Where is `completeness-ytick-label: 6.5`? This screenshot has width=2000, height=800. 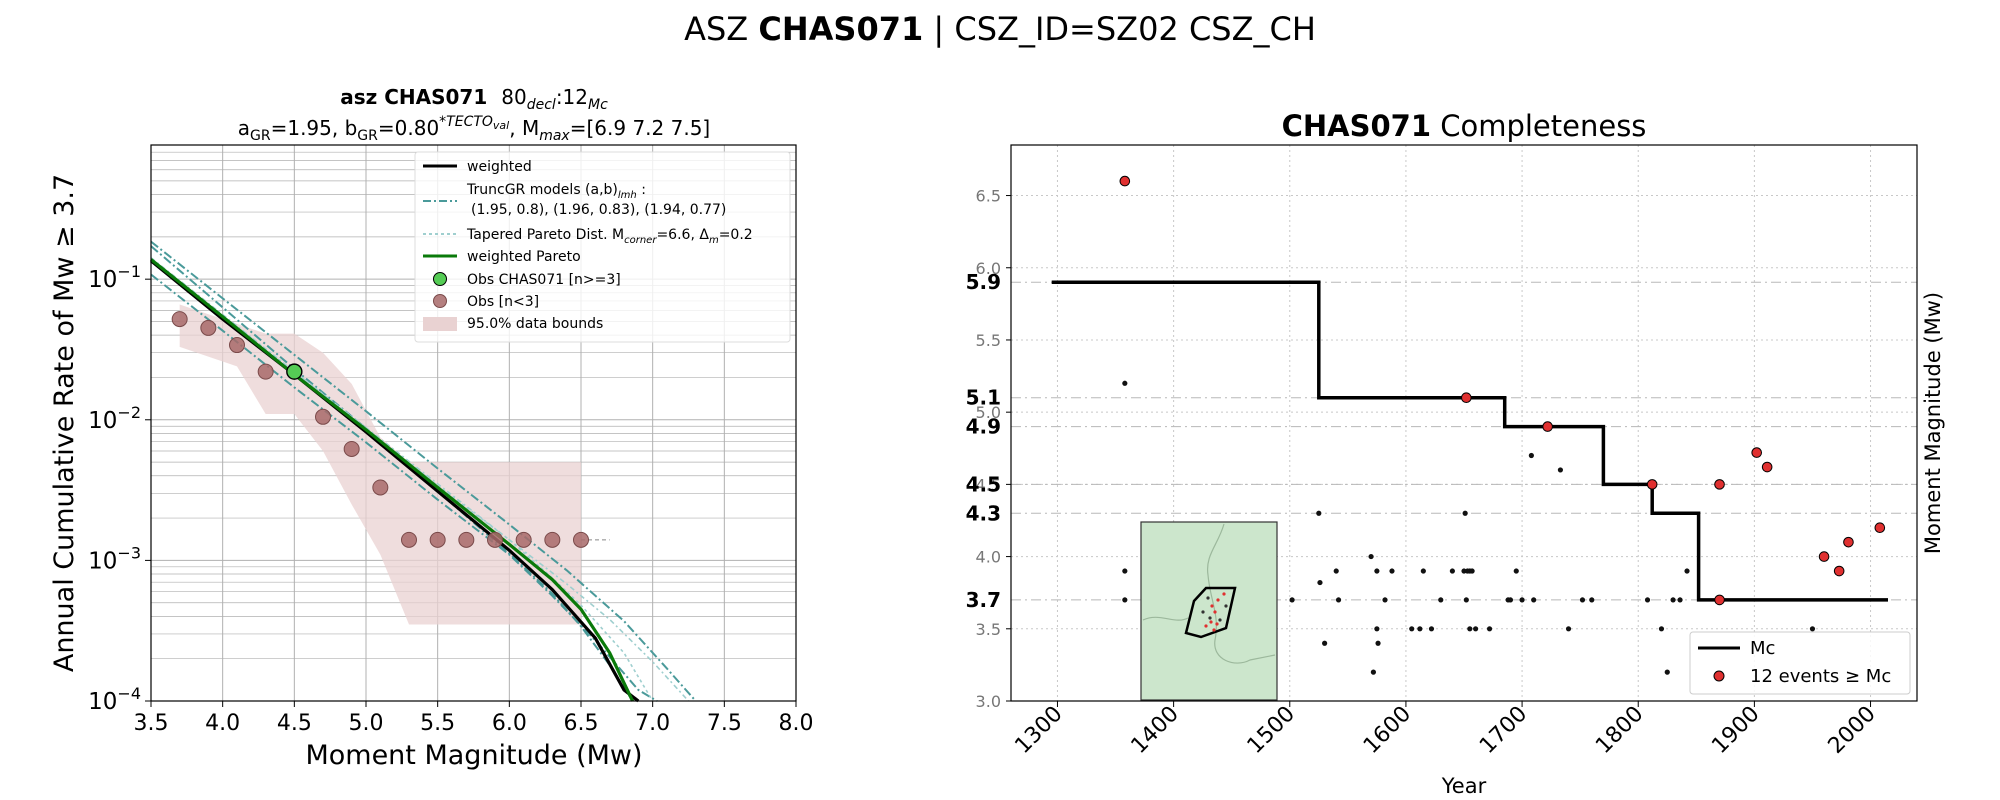
completeness-ytick-label: 6.5 is located at coordinates (988, 196).